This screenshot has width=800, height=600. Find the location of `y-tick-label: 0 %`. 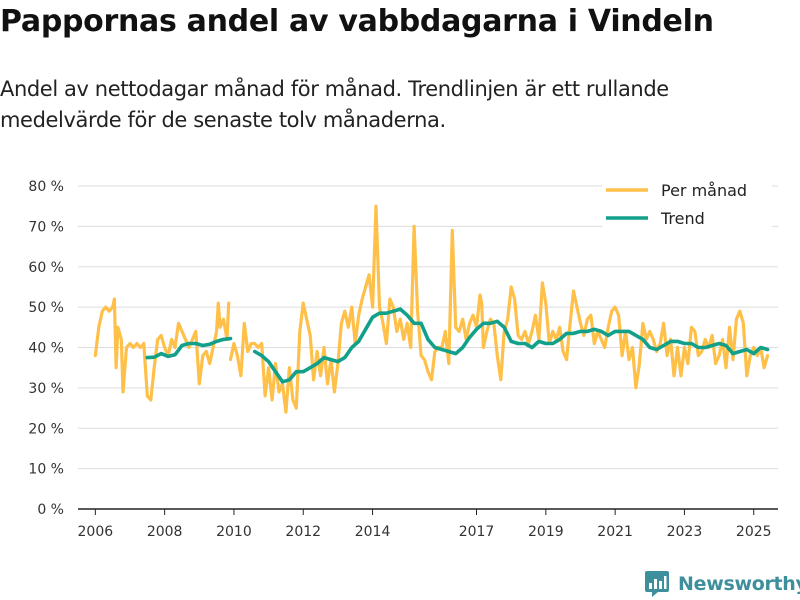

y-tick-label: 0 % is located at coordinates (50, 510).